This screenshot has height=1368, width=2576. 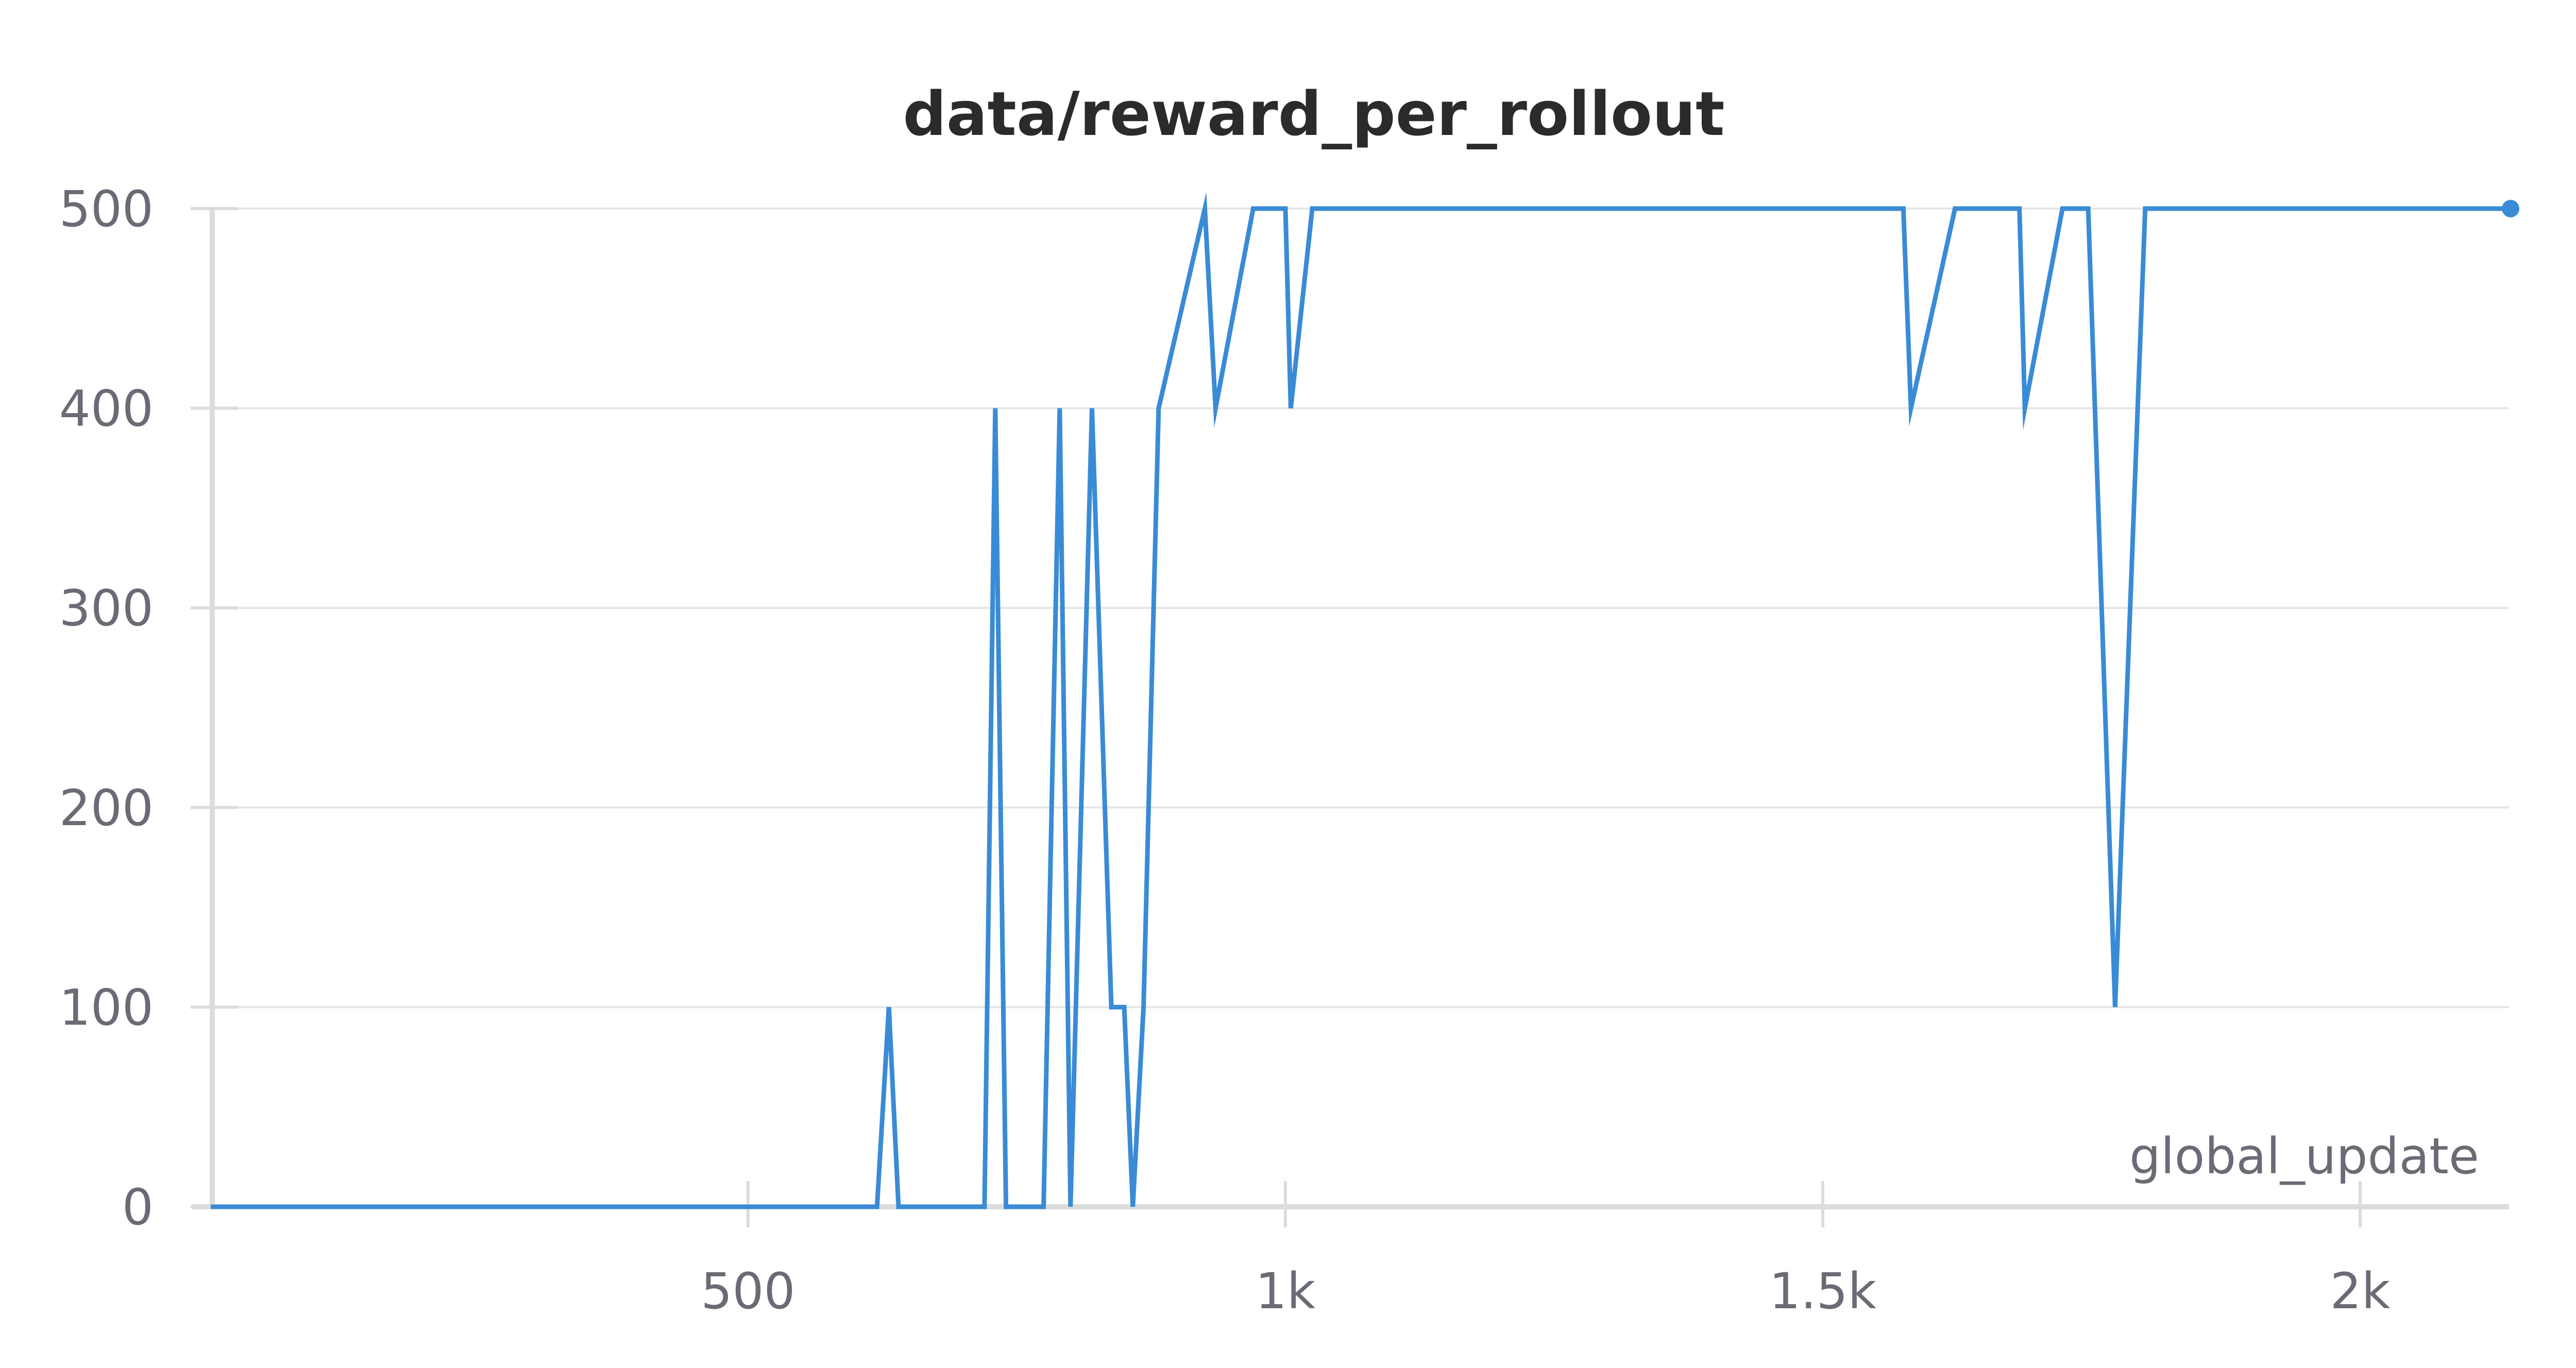 What do you see at coordinates (2360, 1291) in the screenshot?
I see `x-tick-label: 2k` at bounding box center [2360, 1291].